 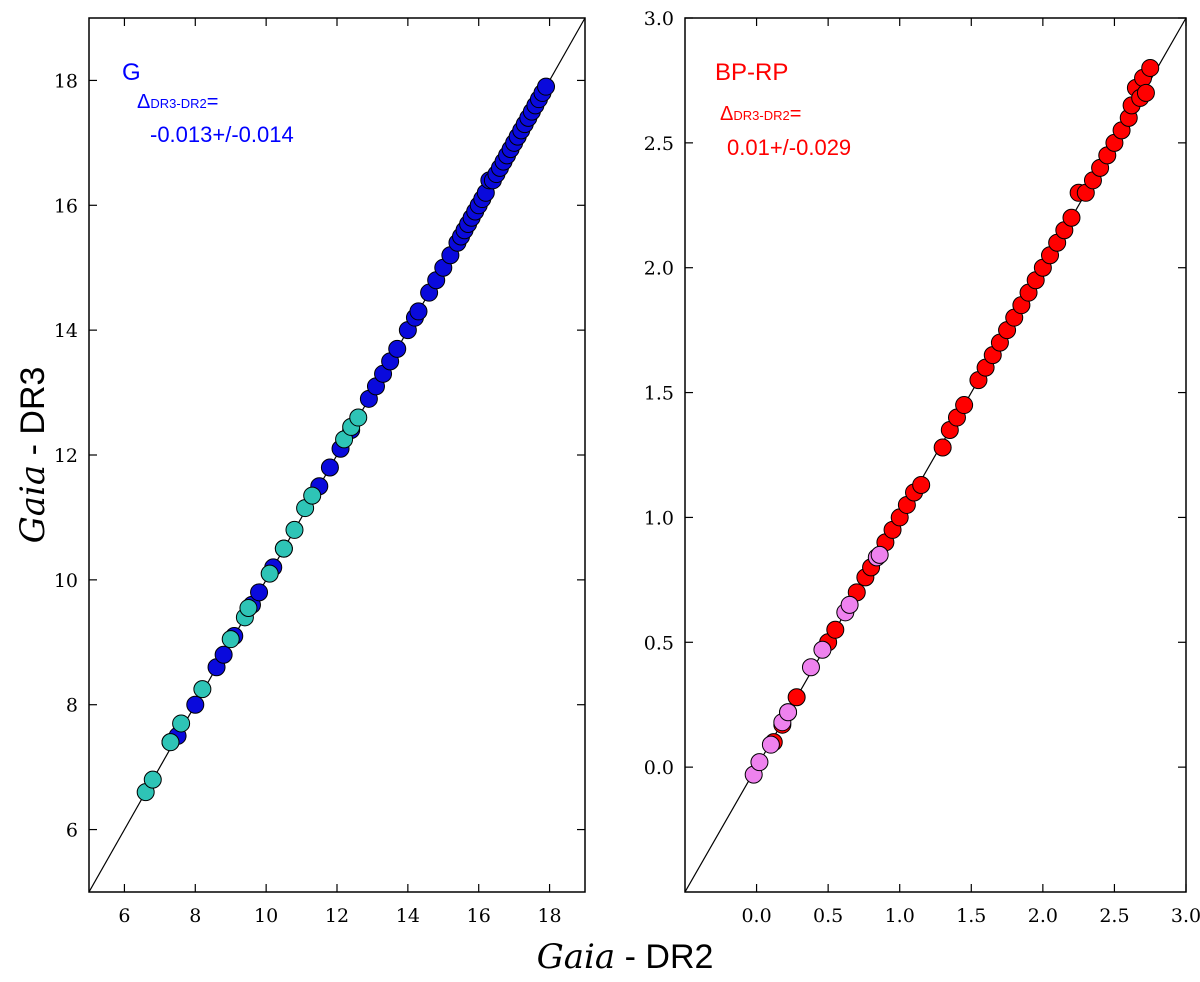 I want to click on right-ytick-label: 2.0, so click(x=659, y=269).